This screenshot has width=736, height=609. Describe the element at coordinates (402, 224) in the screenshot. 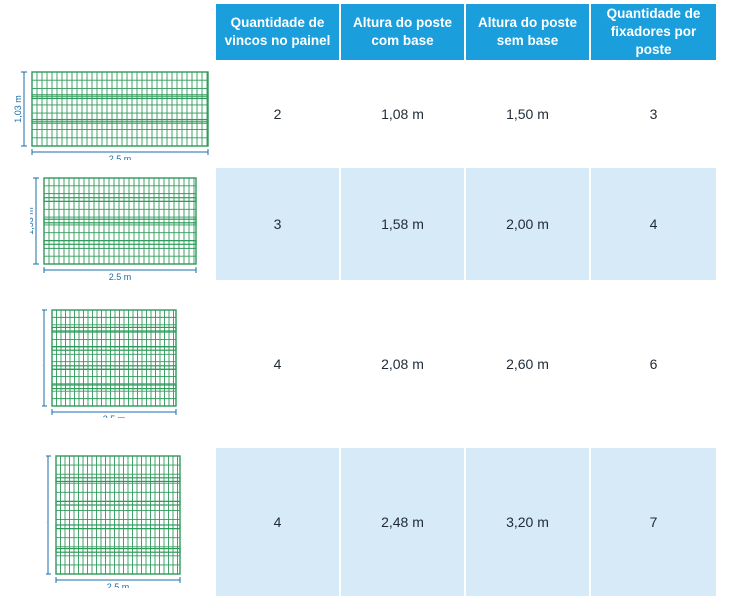

I see `cell-com-base: 1,58 m` at that location.